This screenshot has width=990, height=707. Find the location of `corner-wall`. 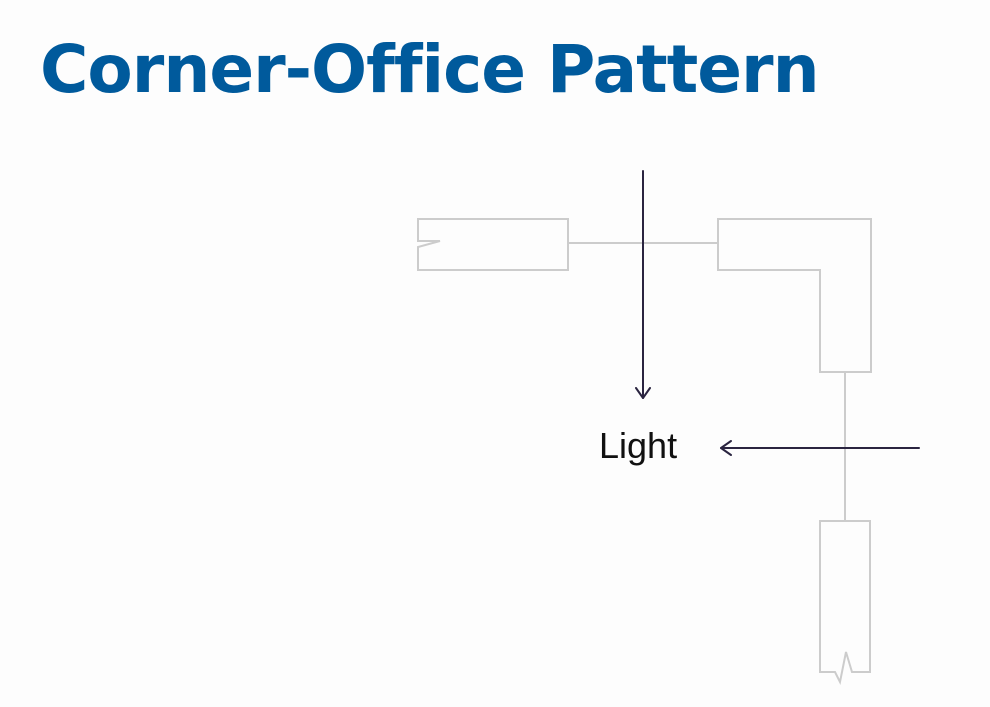

corner-wall is located at coordinates (794, 295).